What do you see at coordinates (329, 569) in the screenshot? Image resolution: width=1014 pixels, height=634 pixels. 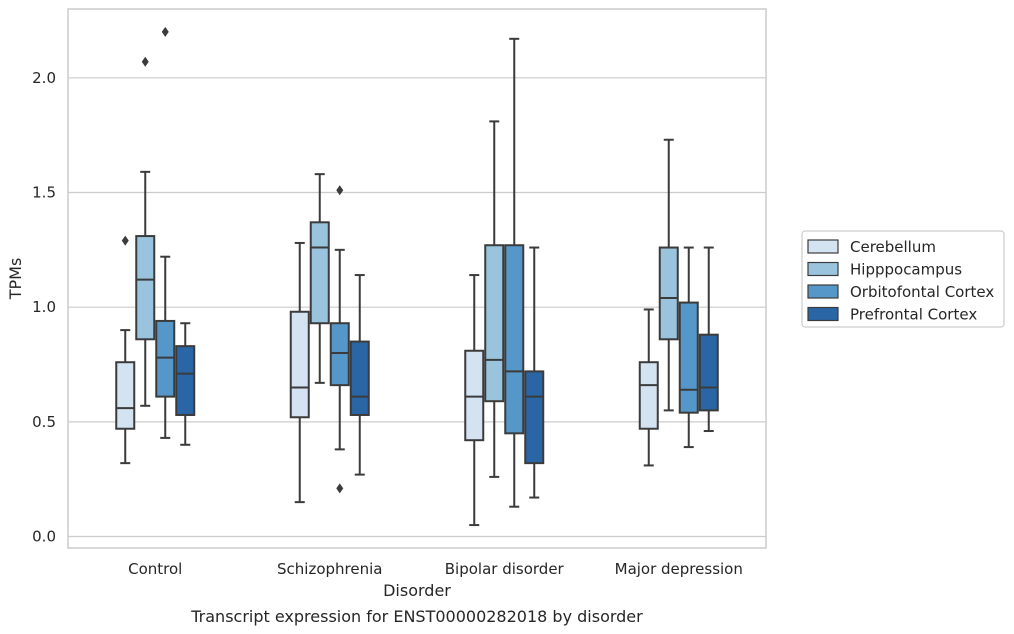 I see `x-tick-label: Schizophrenia` at bounding box center [329, 569].